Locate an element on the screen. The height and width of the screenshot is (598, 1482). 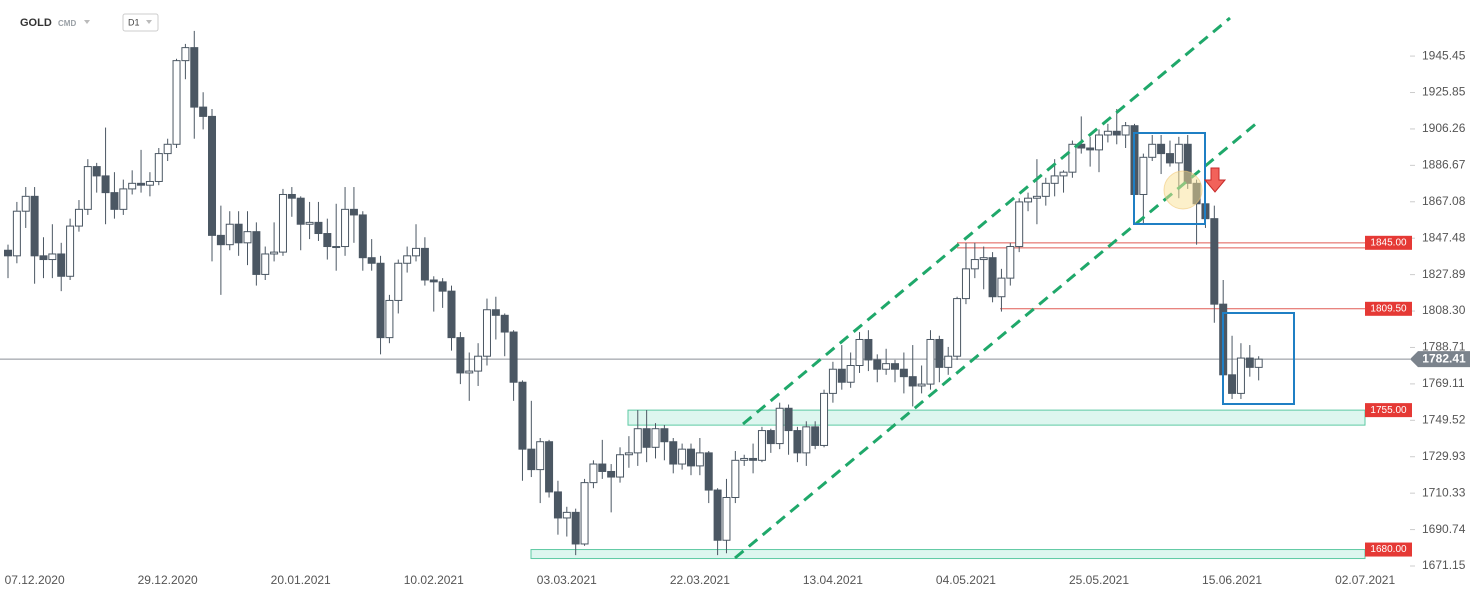
y-tick-label: 1945.45 is located at coordinates (1444, 55).